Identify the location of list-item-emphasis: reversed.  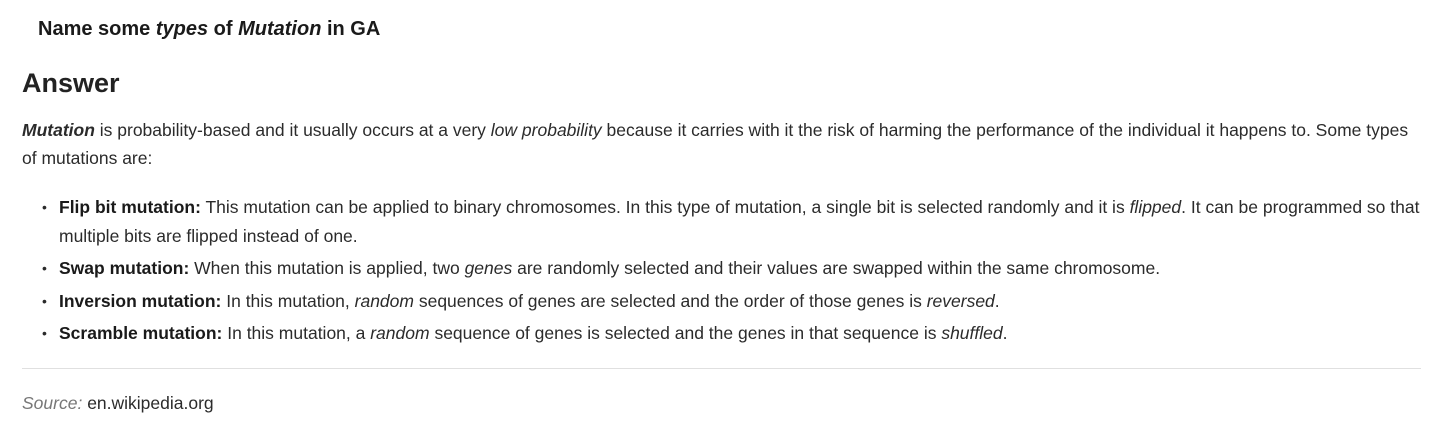
(960, 300).